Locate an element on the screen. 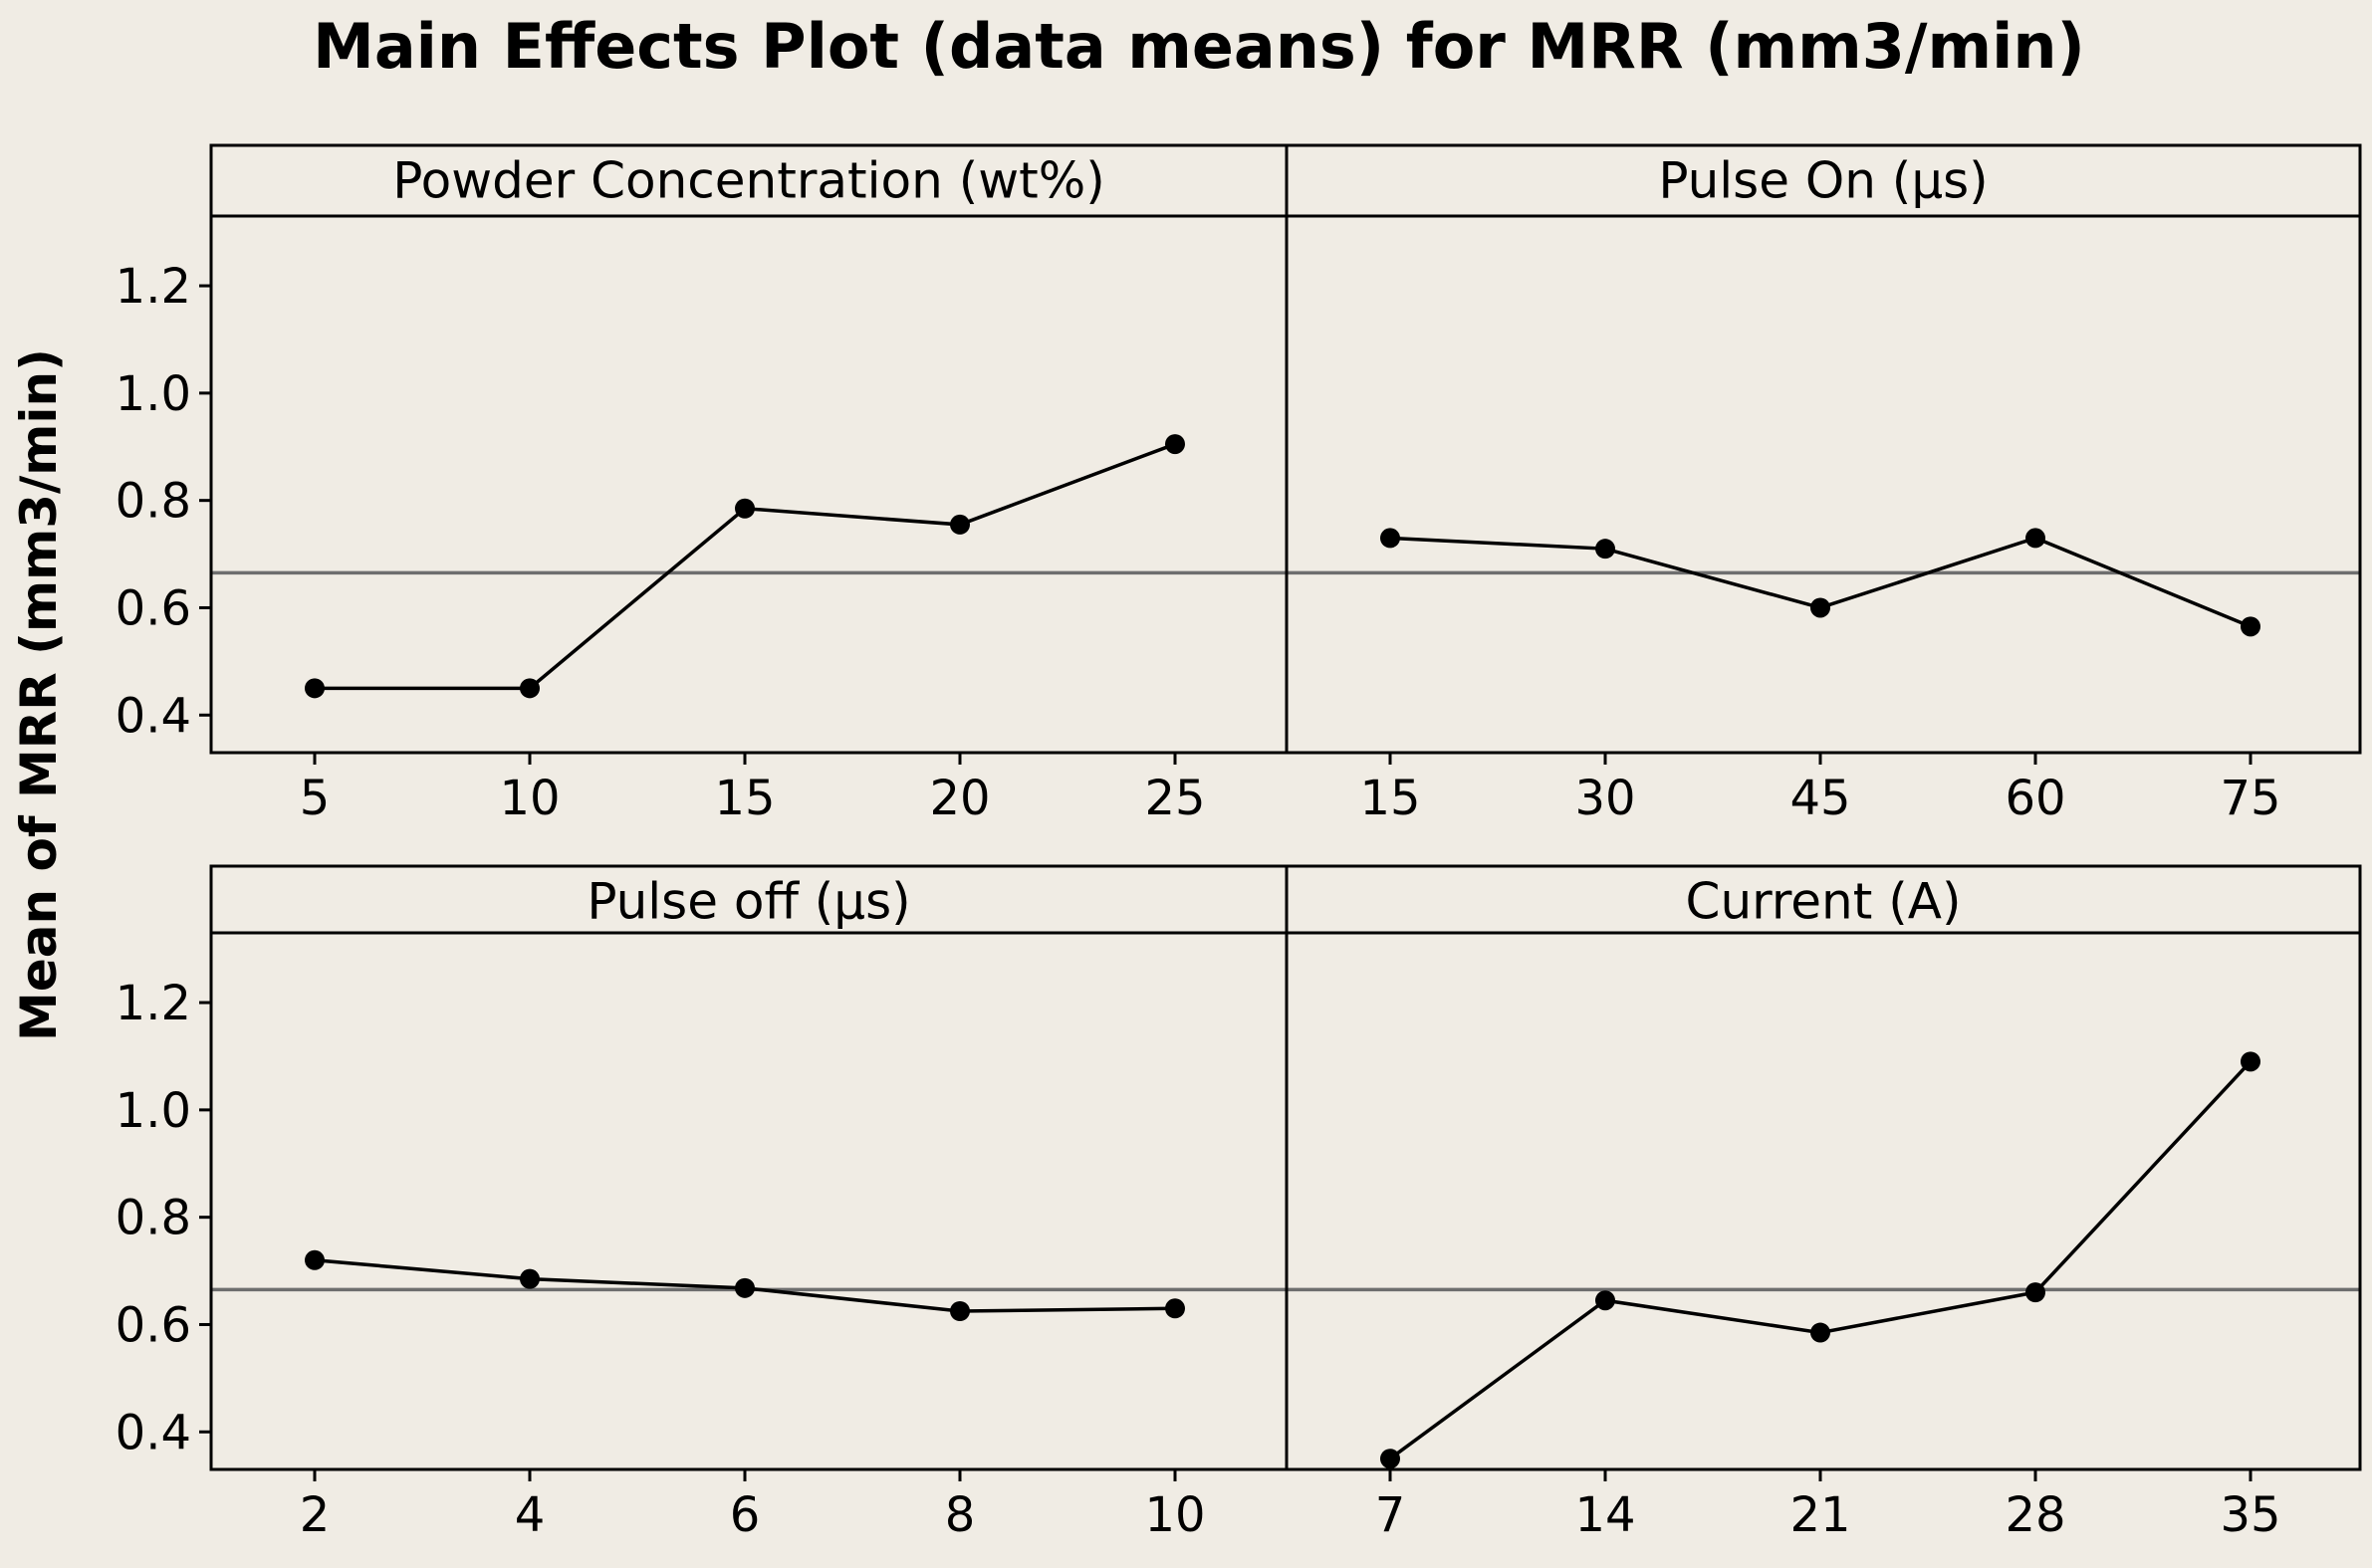  x-tick-label: 4 is located at coordinates (531, 1515).